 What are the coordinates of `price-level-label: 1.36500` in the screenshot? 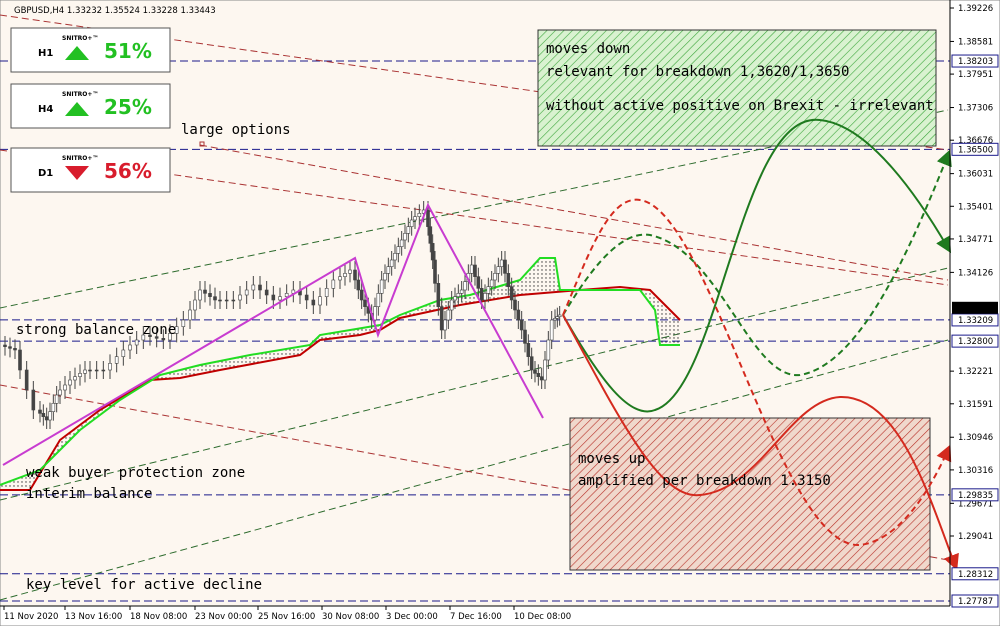 It's located at (975, 150).